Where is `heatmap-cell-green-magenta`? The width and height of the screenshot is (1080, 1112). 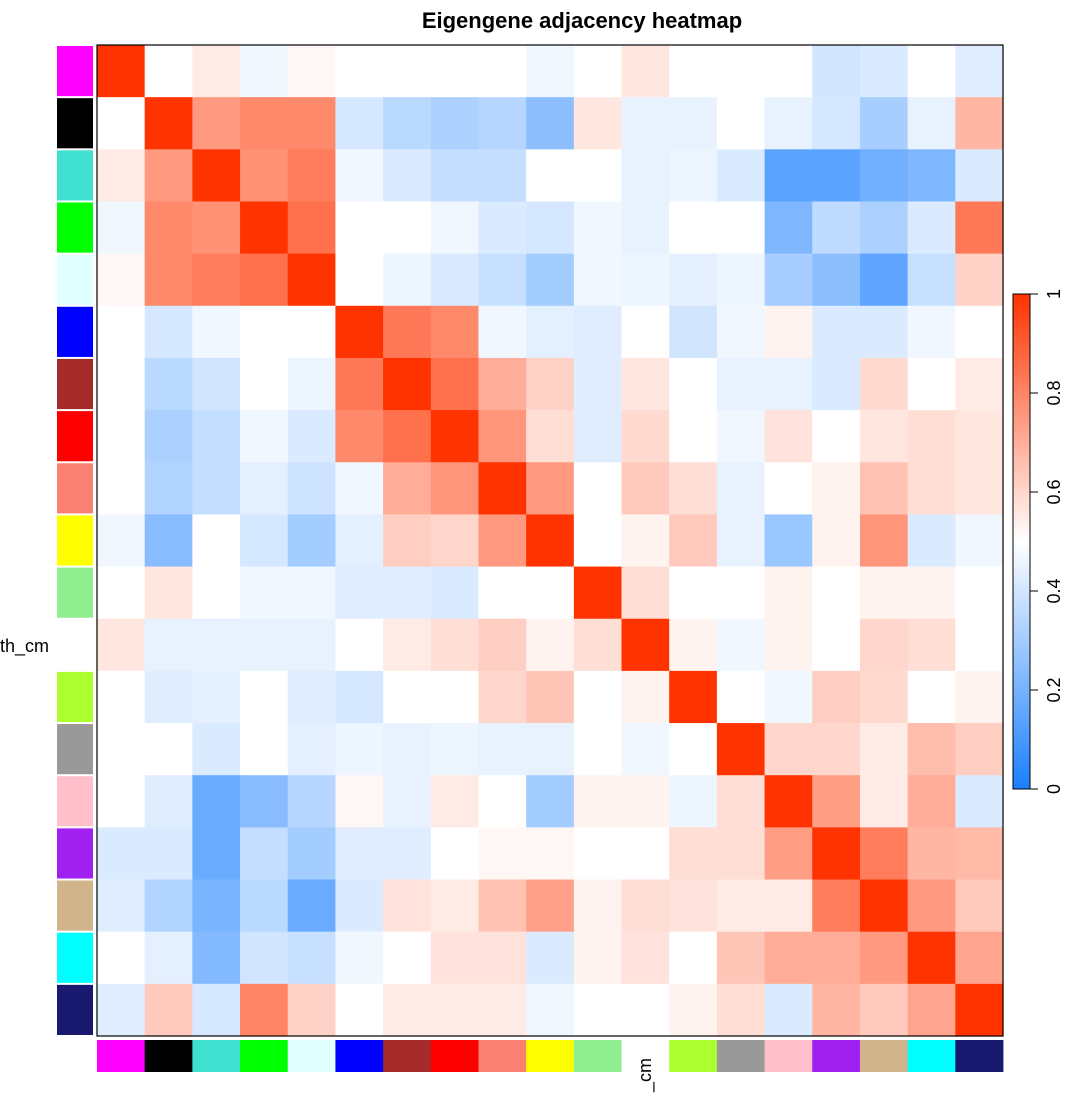
heatmap-cell-green-magenta is located at coordinates (121, 228).